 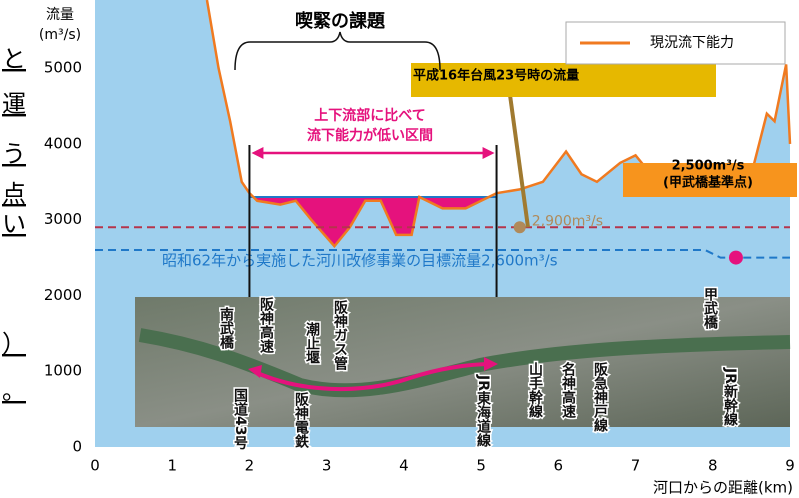 I want to click on ref-box, so click(x=710, y=180).